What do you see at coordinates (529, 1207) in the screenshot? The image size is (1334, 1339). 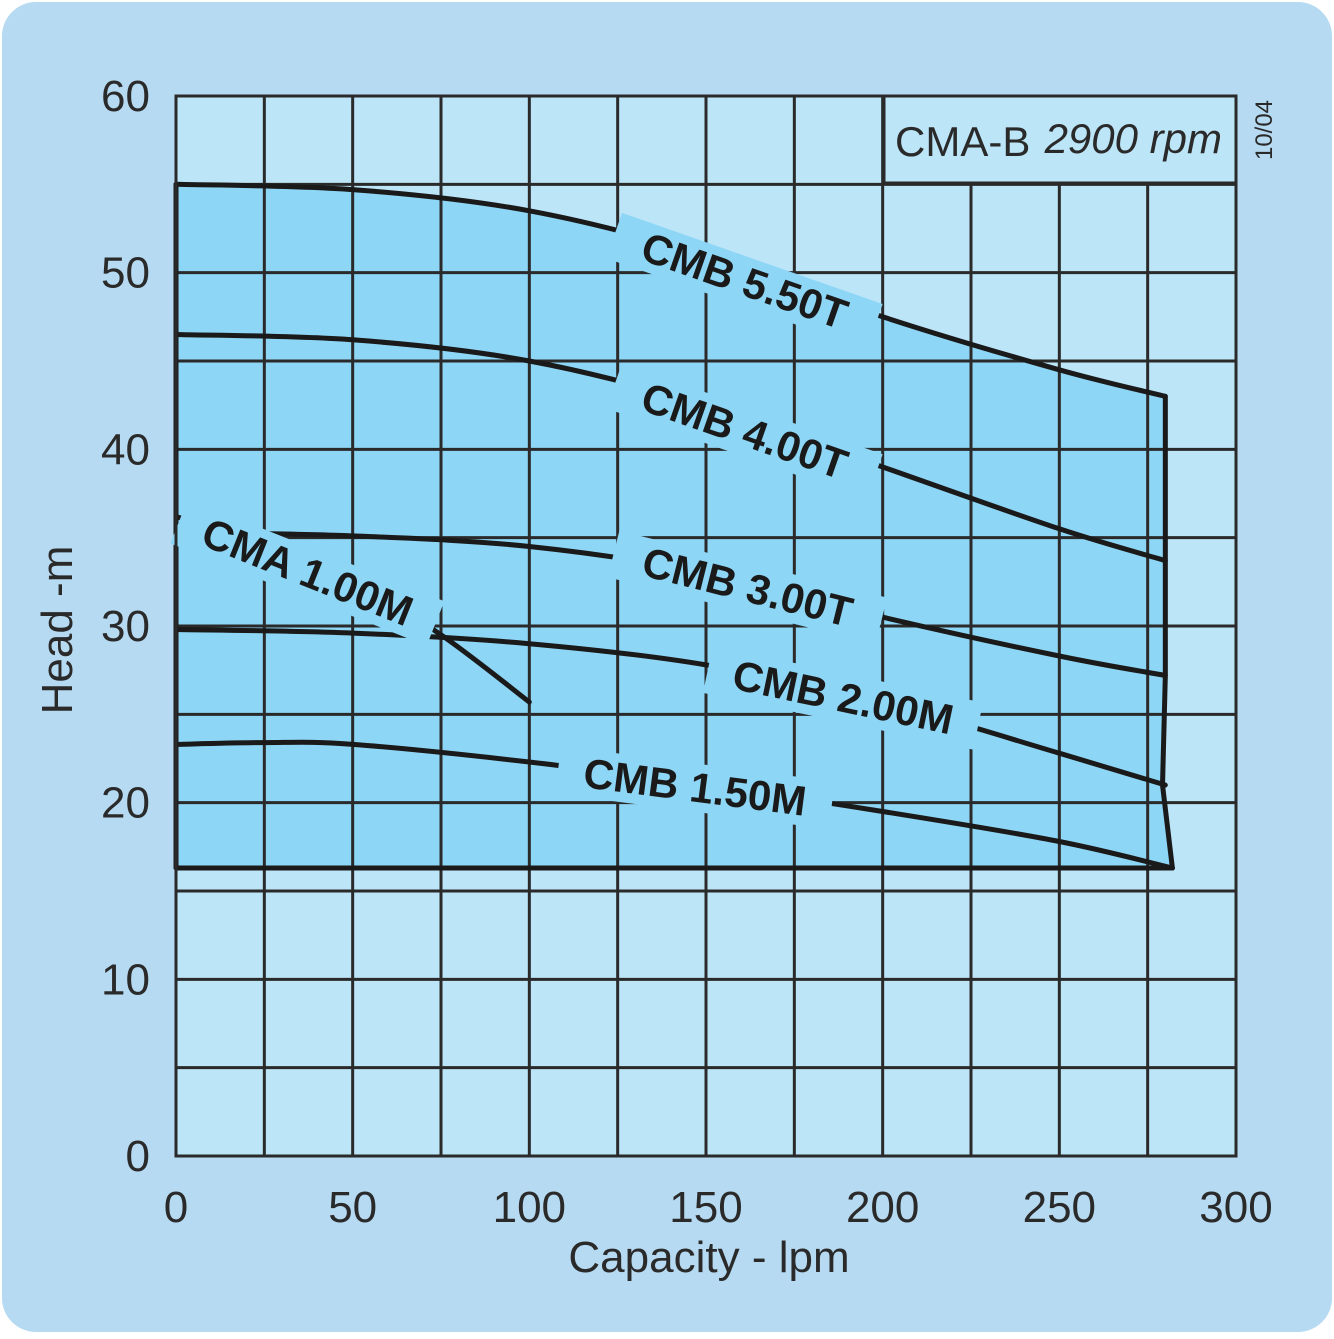 I see `x-tick-label: 100` at bounding box center [529, 1207].